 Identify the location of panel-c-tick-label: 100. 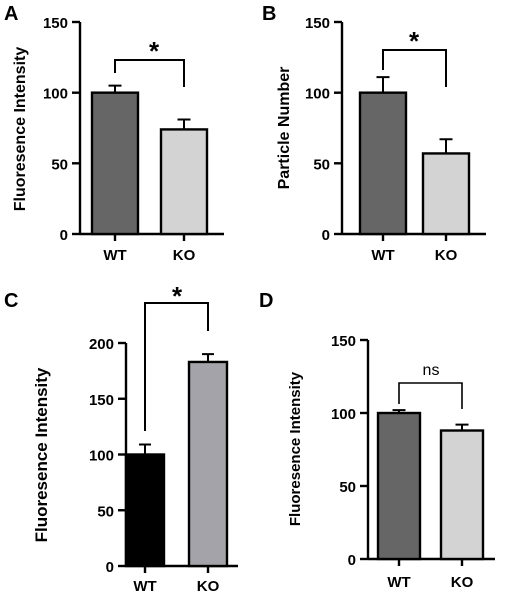
(101, 456).